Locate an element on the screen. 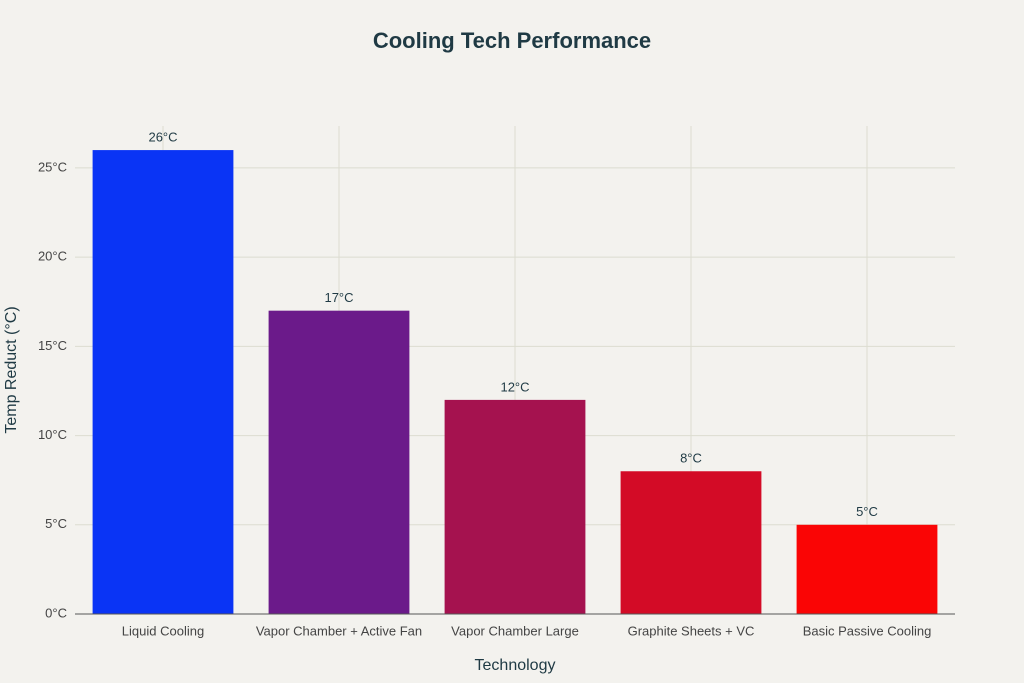 This screenshot has width=1024, height=683. x-tick-label: Liquid Cooling is located at coordinates (163, 630).